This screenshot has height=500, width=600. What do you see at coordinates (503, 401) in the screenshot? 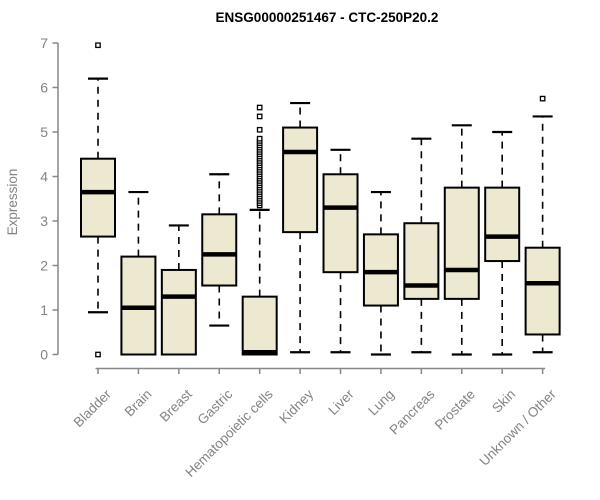
I see `x-axis-label-skin: Skin` at bounding box center [503, 401].